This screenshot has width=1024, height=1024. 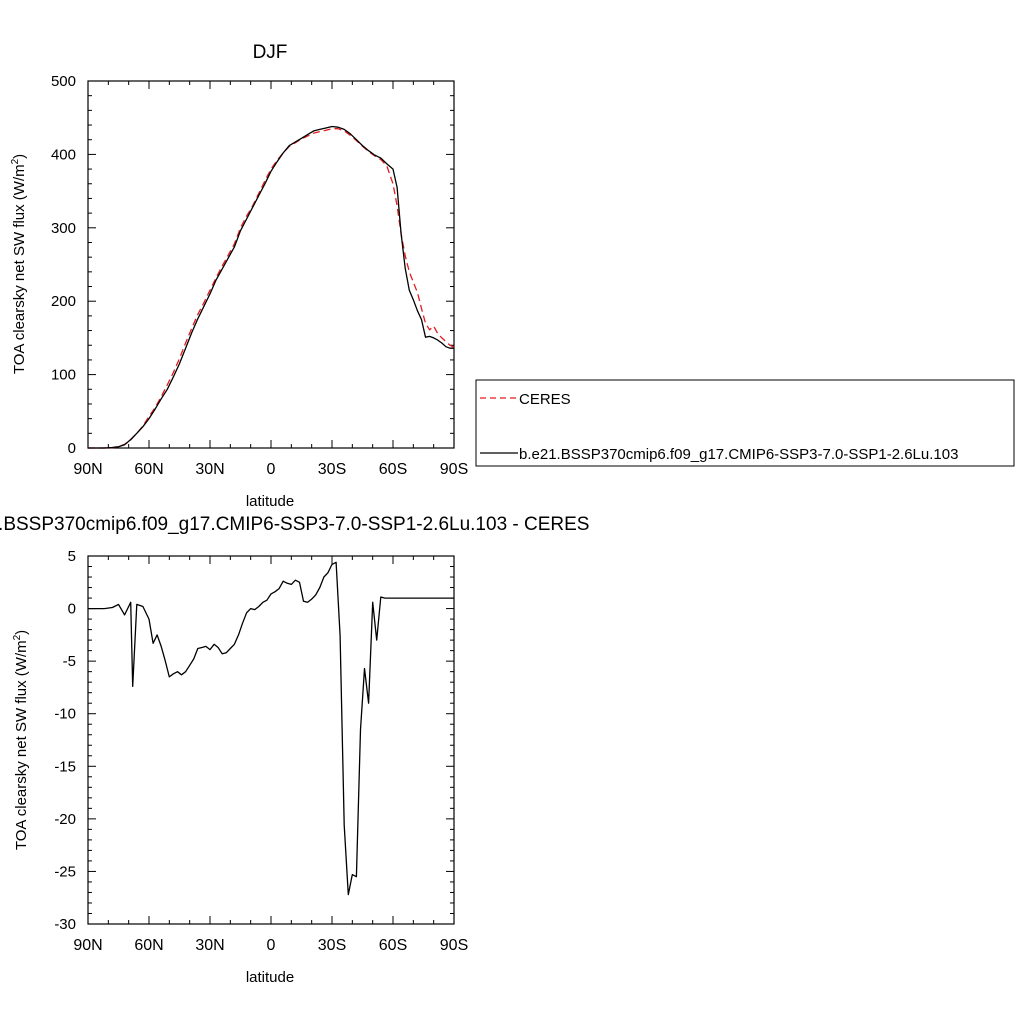 What do you see at coordinates (65, 714) in the screenshot?
I see `y-tick-label: -10` at bounding box center [65, 714].